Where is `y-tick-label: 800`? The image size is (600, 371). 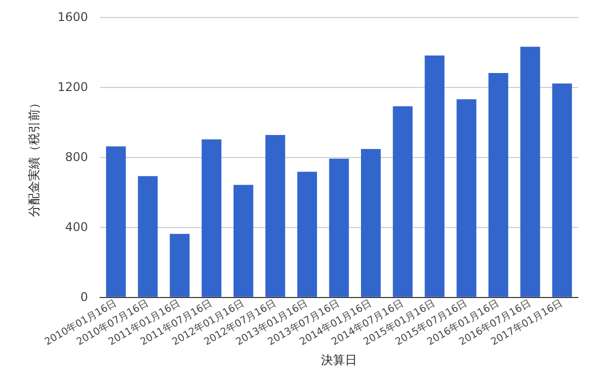 y-tick-label: 800 is located at coordinates (76, 157).